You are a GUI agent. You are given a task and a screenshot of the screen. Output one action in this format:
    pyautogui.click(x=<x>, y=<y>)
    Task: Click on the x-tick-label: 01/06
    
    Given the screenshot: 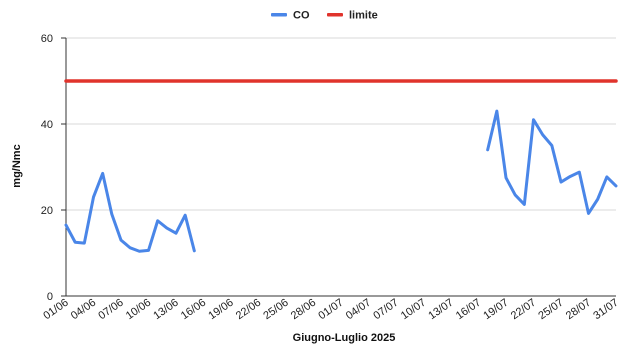 What is the action you would take?
    pyautogui.click(x=55, y=310)
    